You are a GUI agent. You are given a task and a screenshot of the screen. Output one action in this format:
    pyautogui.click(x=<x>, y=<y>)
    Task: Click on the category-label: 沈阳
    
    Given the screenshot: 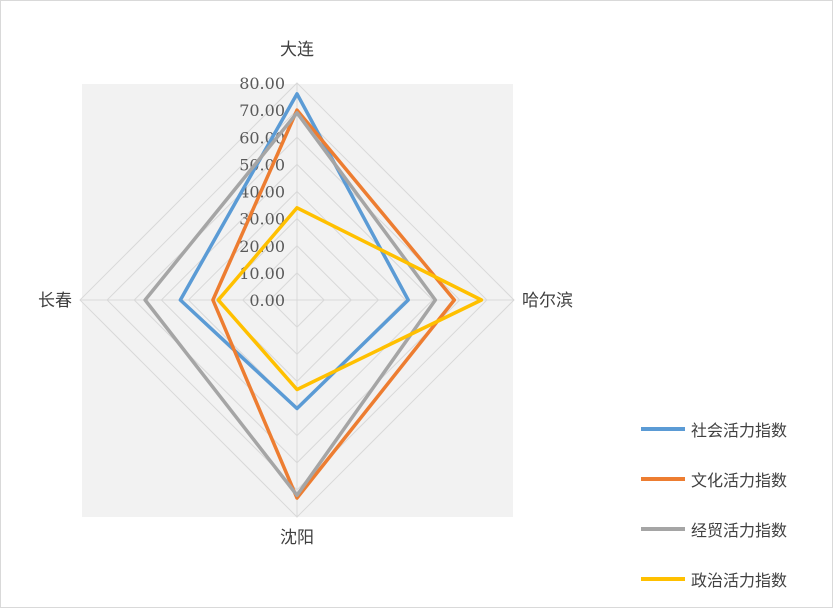 What is the action you would take?
    pyautogui.click(x=297, y=538)
    